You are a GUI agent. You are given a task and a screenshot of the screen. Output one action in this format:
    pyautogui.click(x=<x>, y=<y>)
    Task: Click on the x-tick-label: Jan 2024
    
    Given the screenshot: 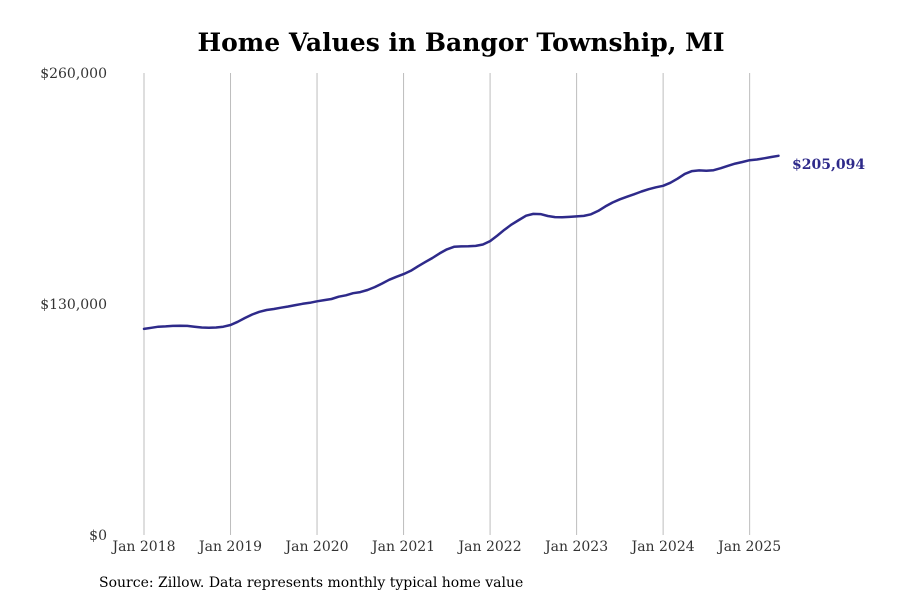 What is the action you would take?
    pyautogui.click(x=662, y=547)
    